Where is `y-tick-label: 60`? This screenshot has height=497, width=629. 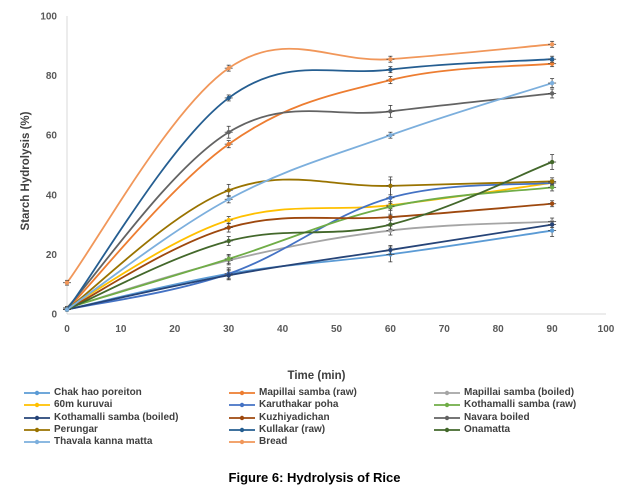
y-tick-label: 60 is located at coordinates (52, 136).